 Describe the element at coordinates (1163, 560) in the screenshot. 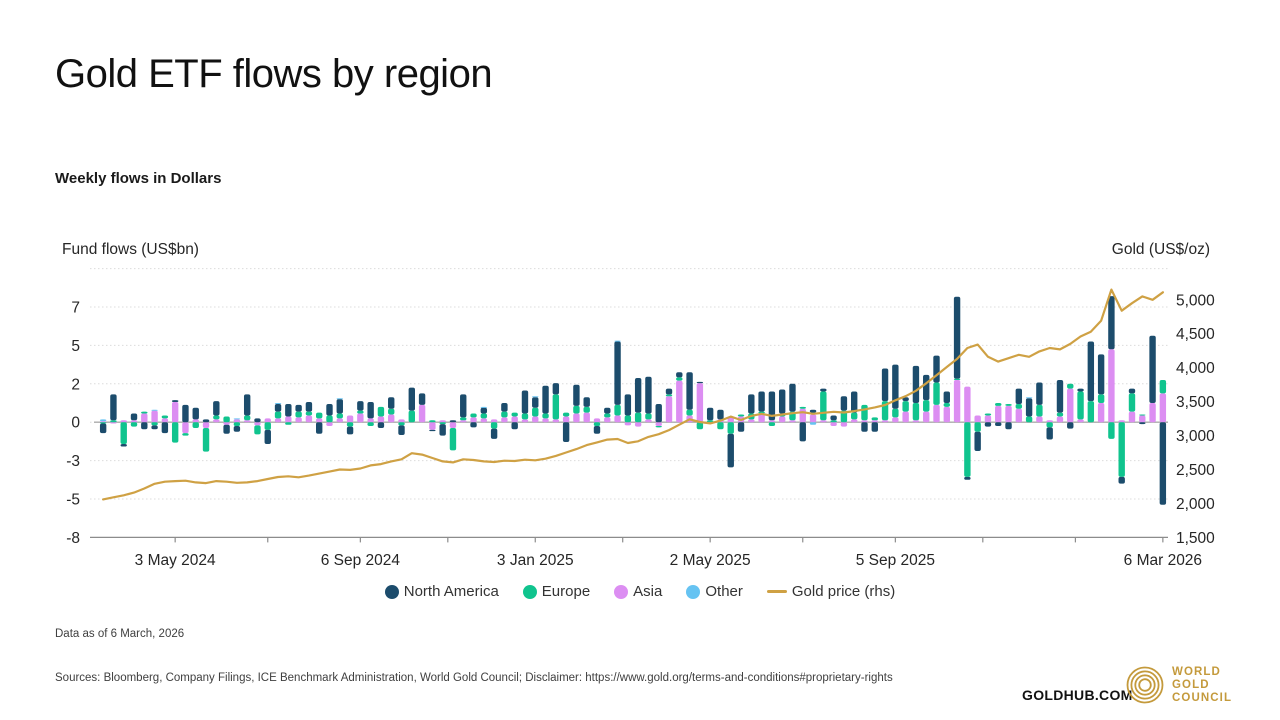

I see `svg-text: 6 Mar 2026` at that location.